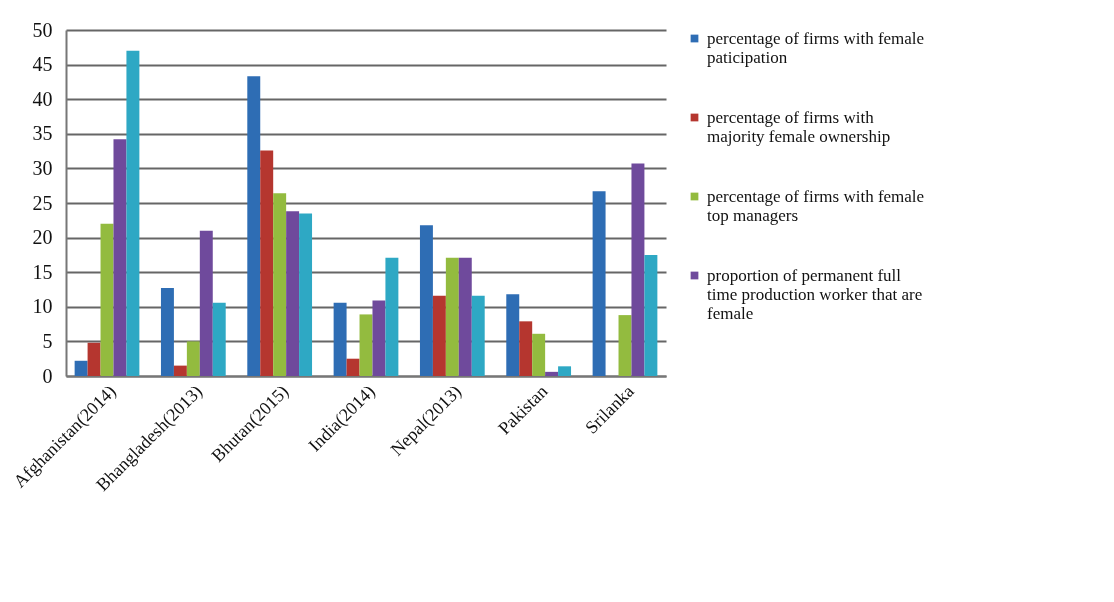 The width and height of the screenshot is (1114, 602). I want to click on y-tick-label: 40, so click(42, 98).